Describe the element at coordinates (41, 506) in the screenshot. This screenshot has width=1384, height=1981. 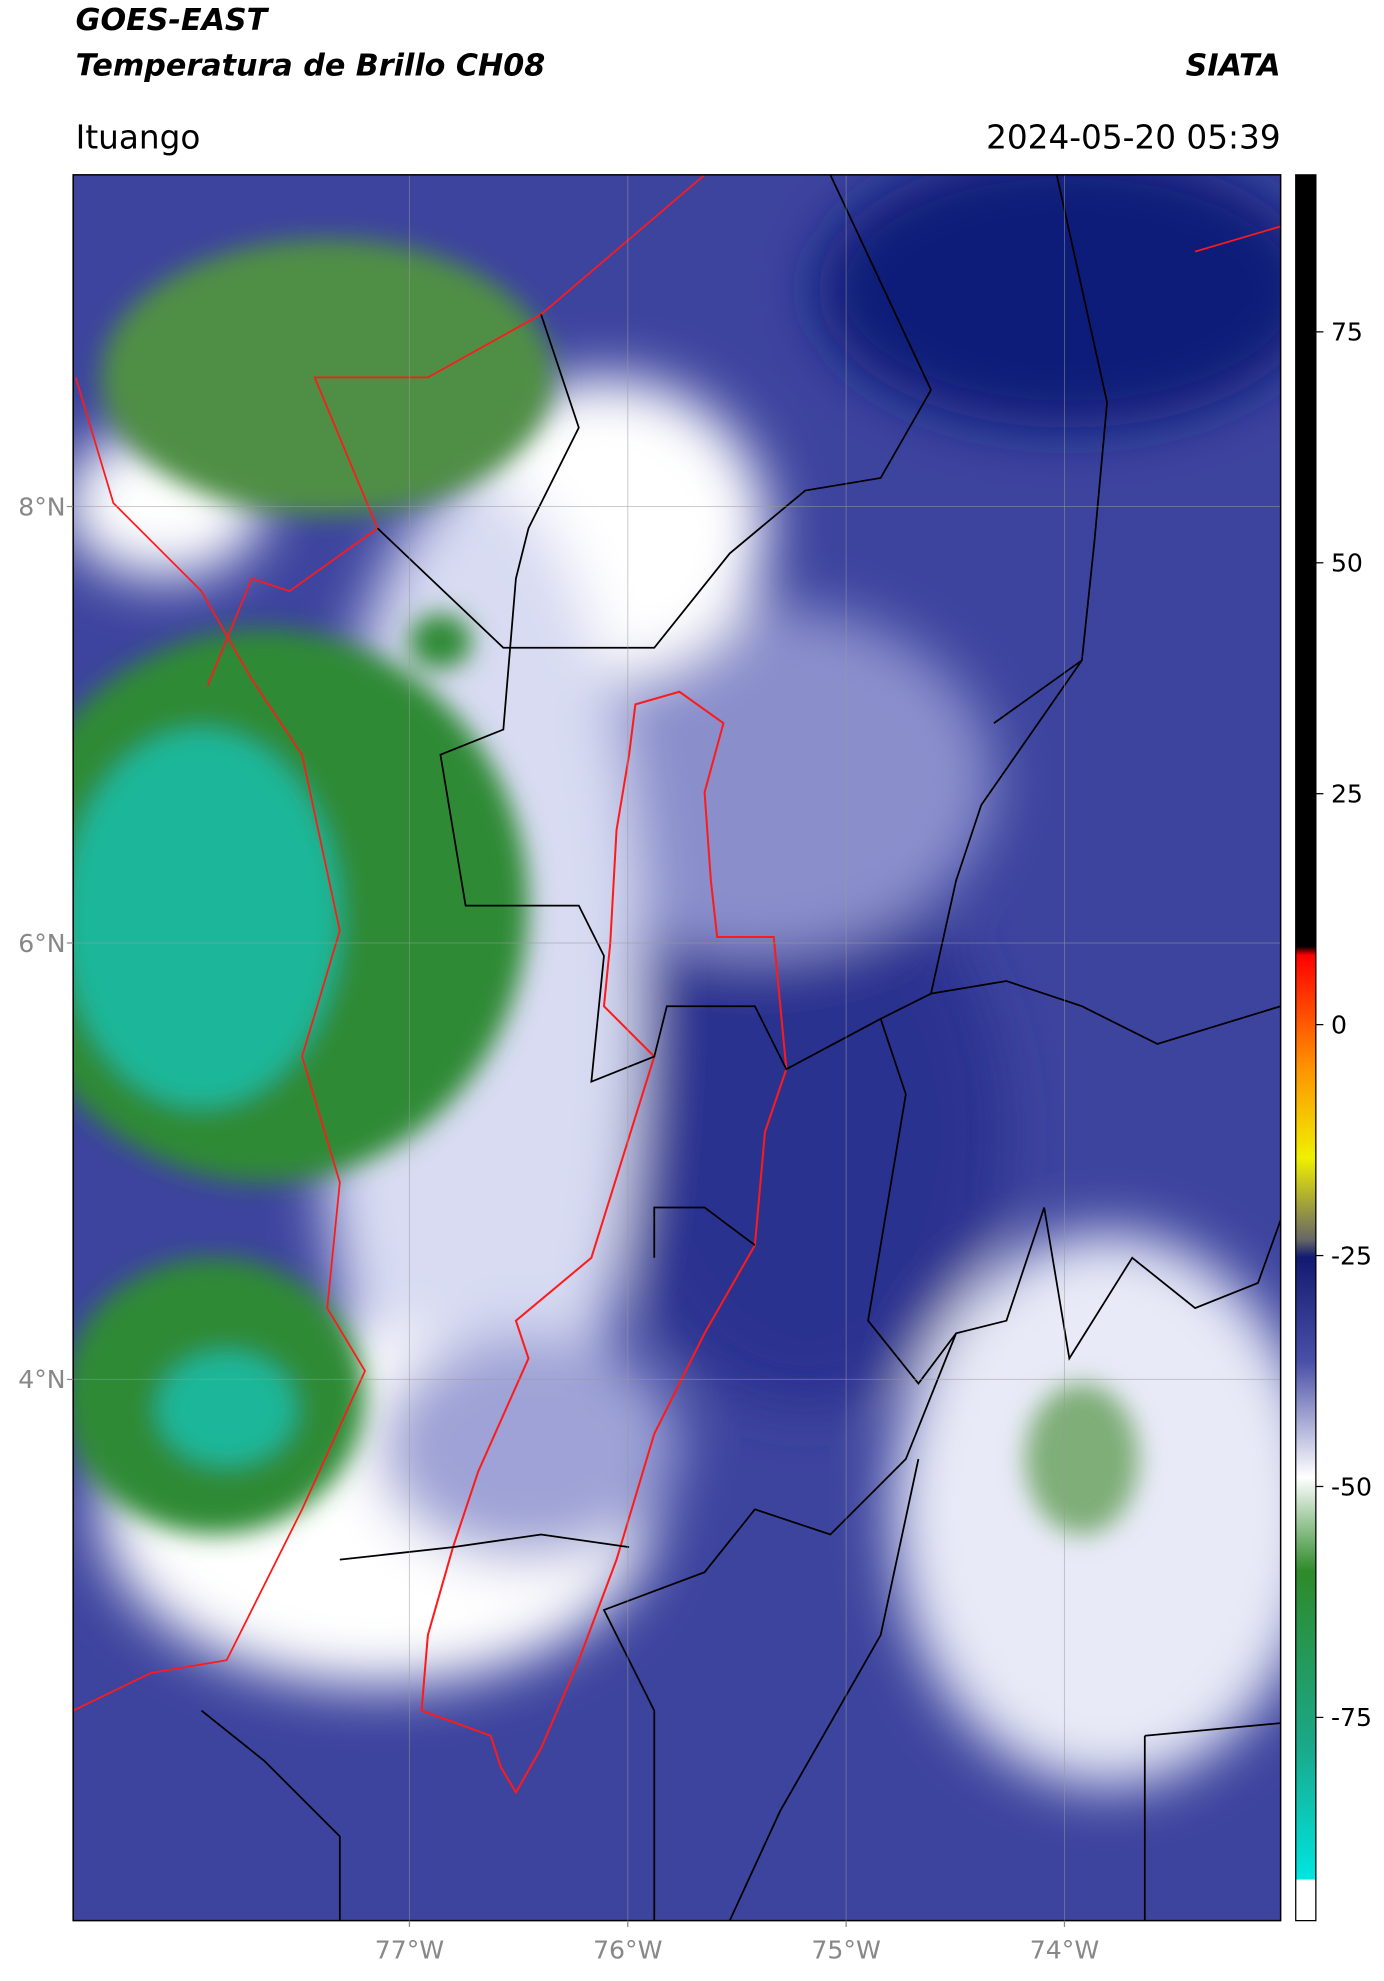
I see `y-tick-label: 8°N` at that location.